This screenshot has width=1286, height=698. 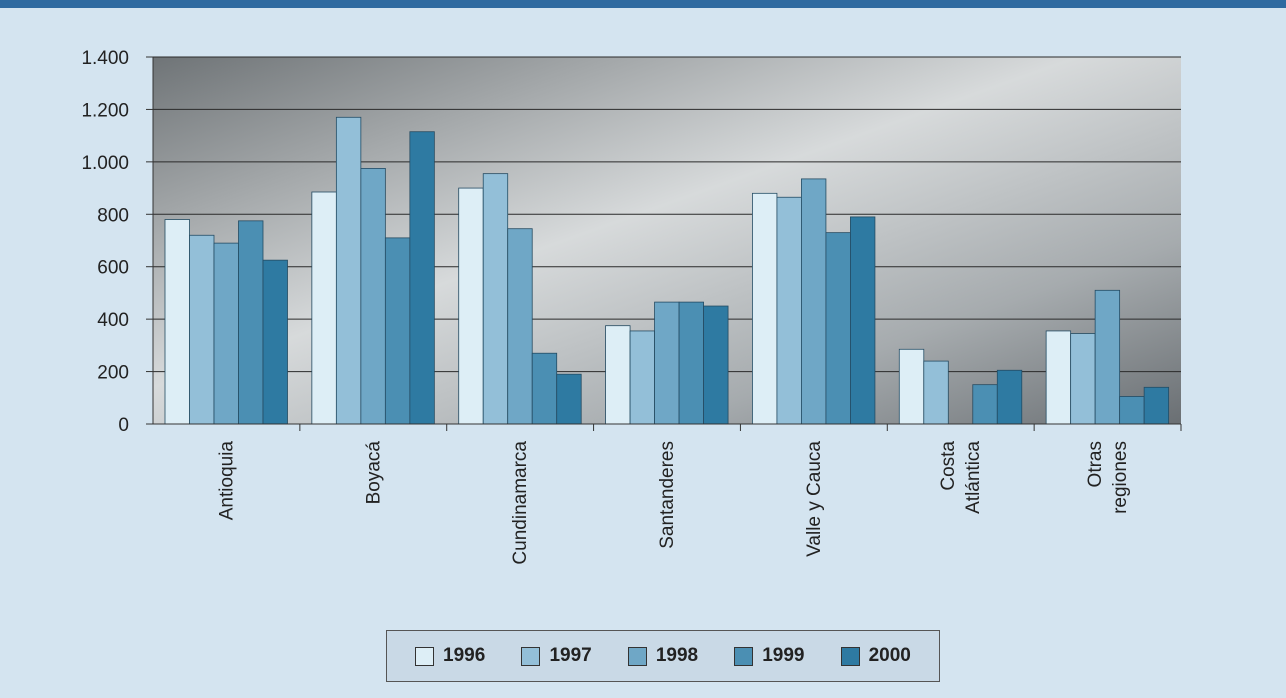 I want to click on bar-1997-valle-y-cauca, so click(x=789, y=310).